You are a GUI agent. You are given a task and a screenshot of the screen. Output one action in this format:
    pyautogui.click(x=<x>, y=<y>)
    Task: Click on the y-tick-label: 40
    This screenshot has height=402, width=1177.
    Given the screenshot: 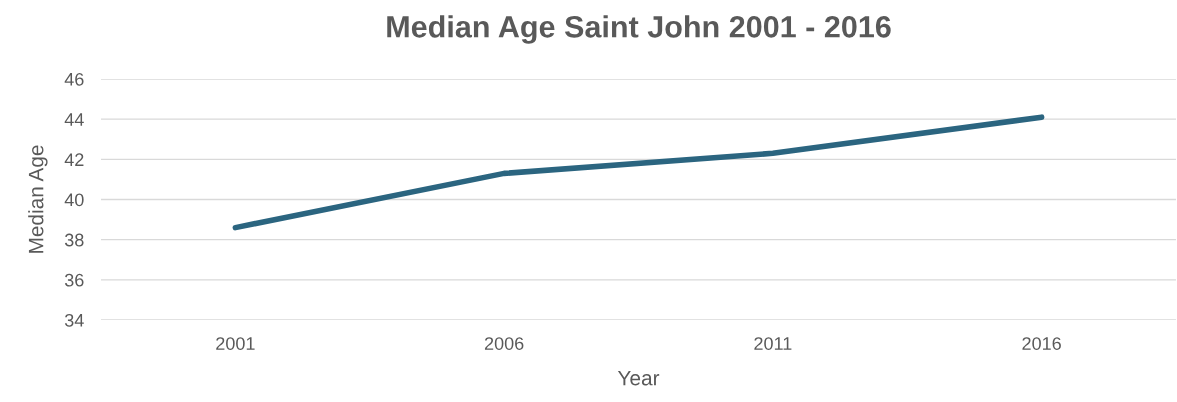 What is the action you would take?
    pyautogui.click(x=74, y=200)
    